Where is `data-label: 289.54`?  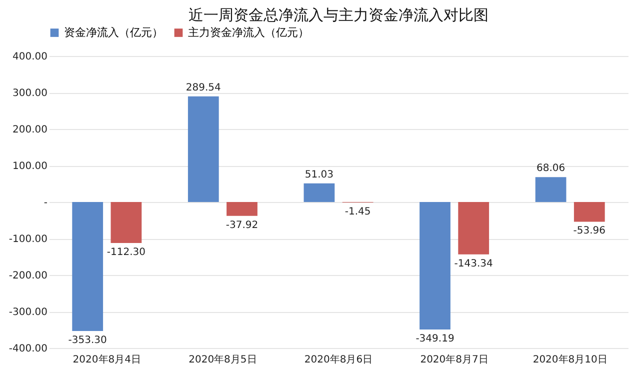 data-label: 289.54 is located at coordinates (203, 88).